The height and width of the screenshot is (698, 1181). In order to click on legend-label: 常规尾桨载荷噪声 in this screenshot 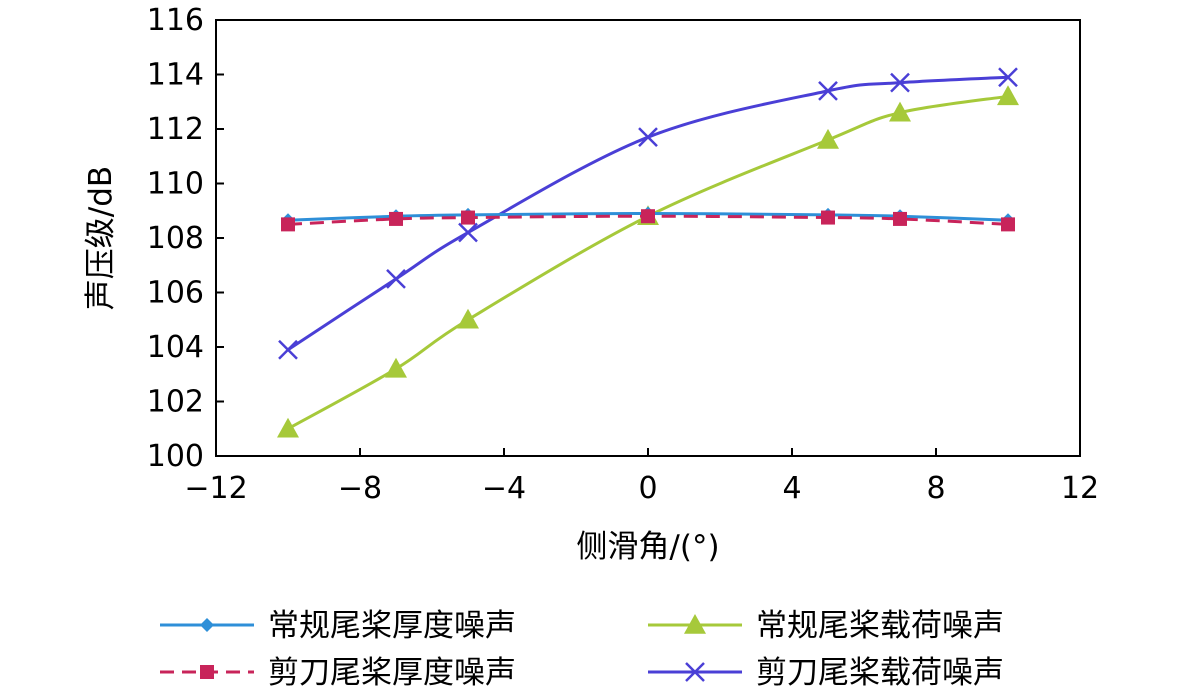, I will do `click(880, 626)`.